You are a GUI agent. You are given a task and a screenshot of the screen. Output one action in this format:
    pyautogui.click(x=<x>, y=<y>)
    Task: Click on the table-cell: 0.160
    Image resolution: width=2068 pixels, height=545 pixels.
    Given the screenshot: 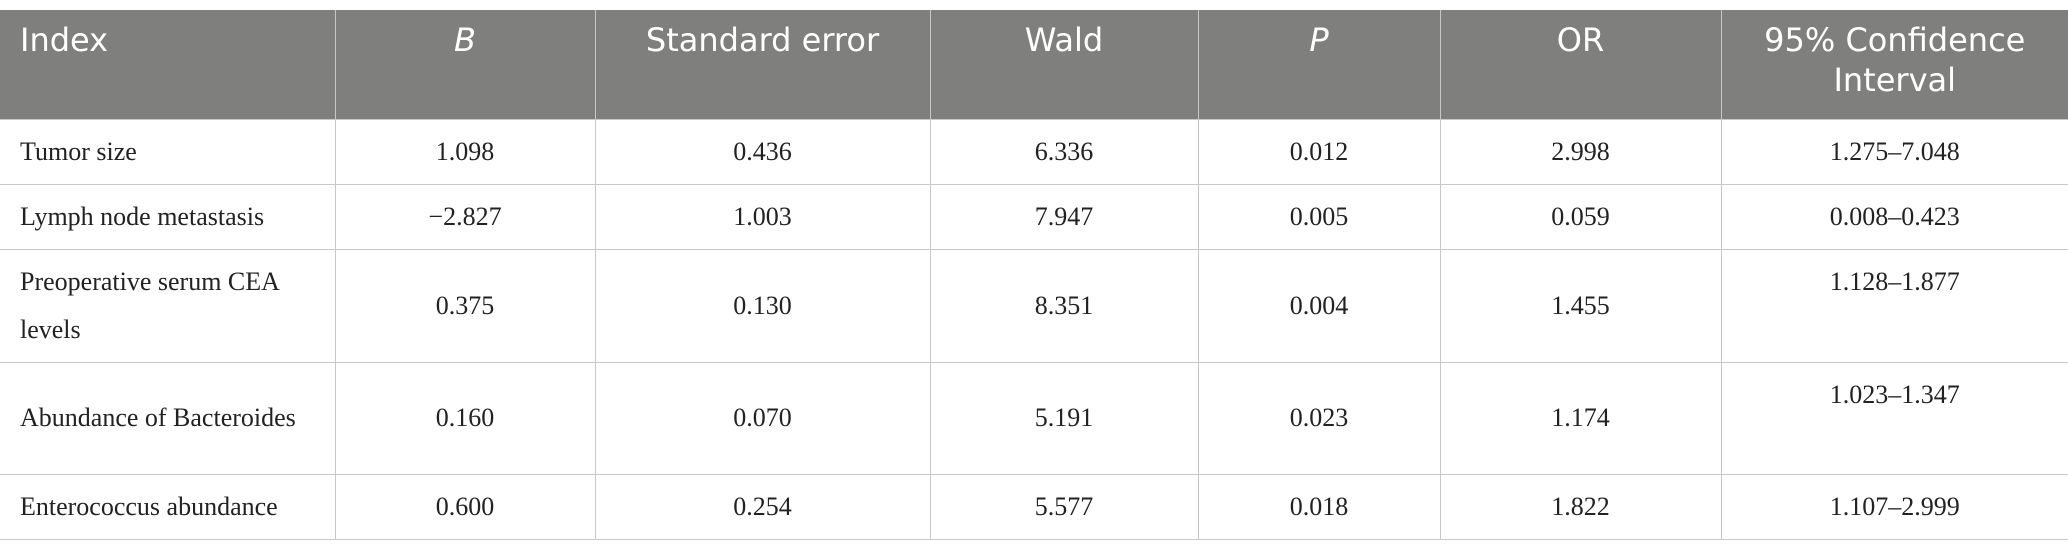 What is the action you would take?
    pyautogui.click(x=465, y=418)
    